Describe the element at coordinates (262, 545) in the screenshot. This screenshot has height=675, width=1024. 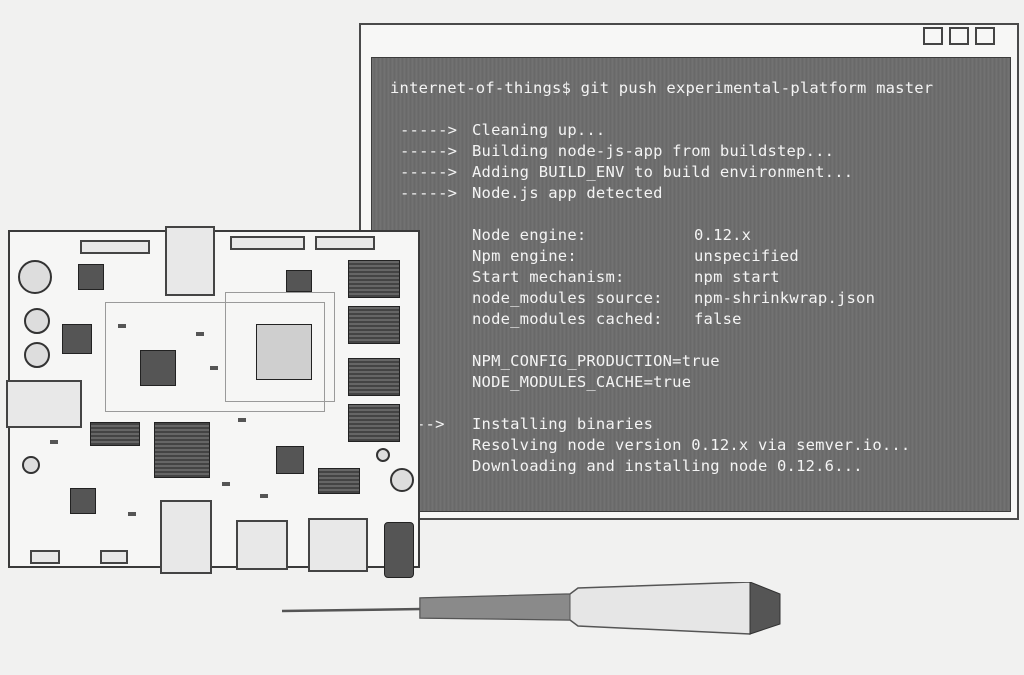
I see `hdmi-port` at that location.